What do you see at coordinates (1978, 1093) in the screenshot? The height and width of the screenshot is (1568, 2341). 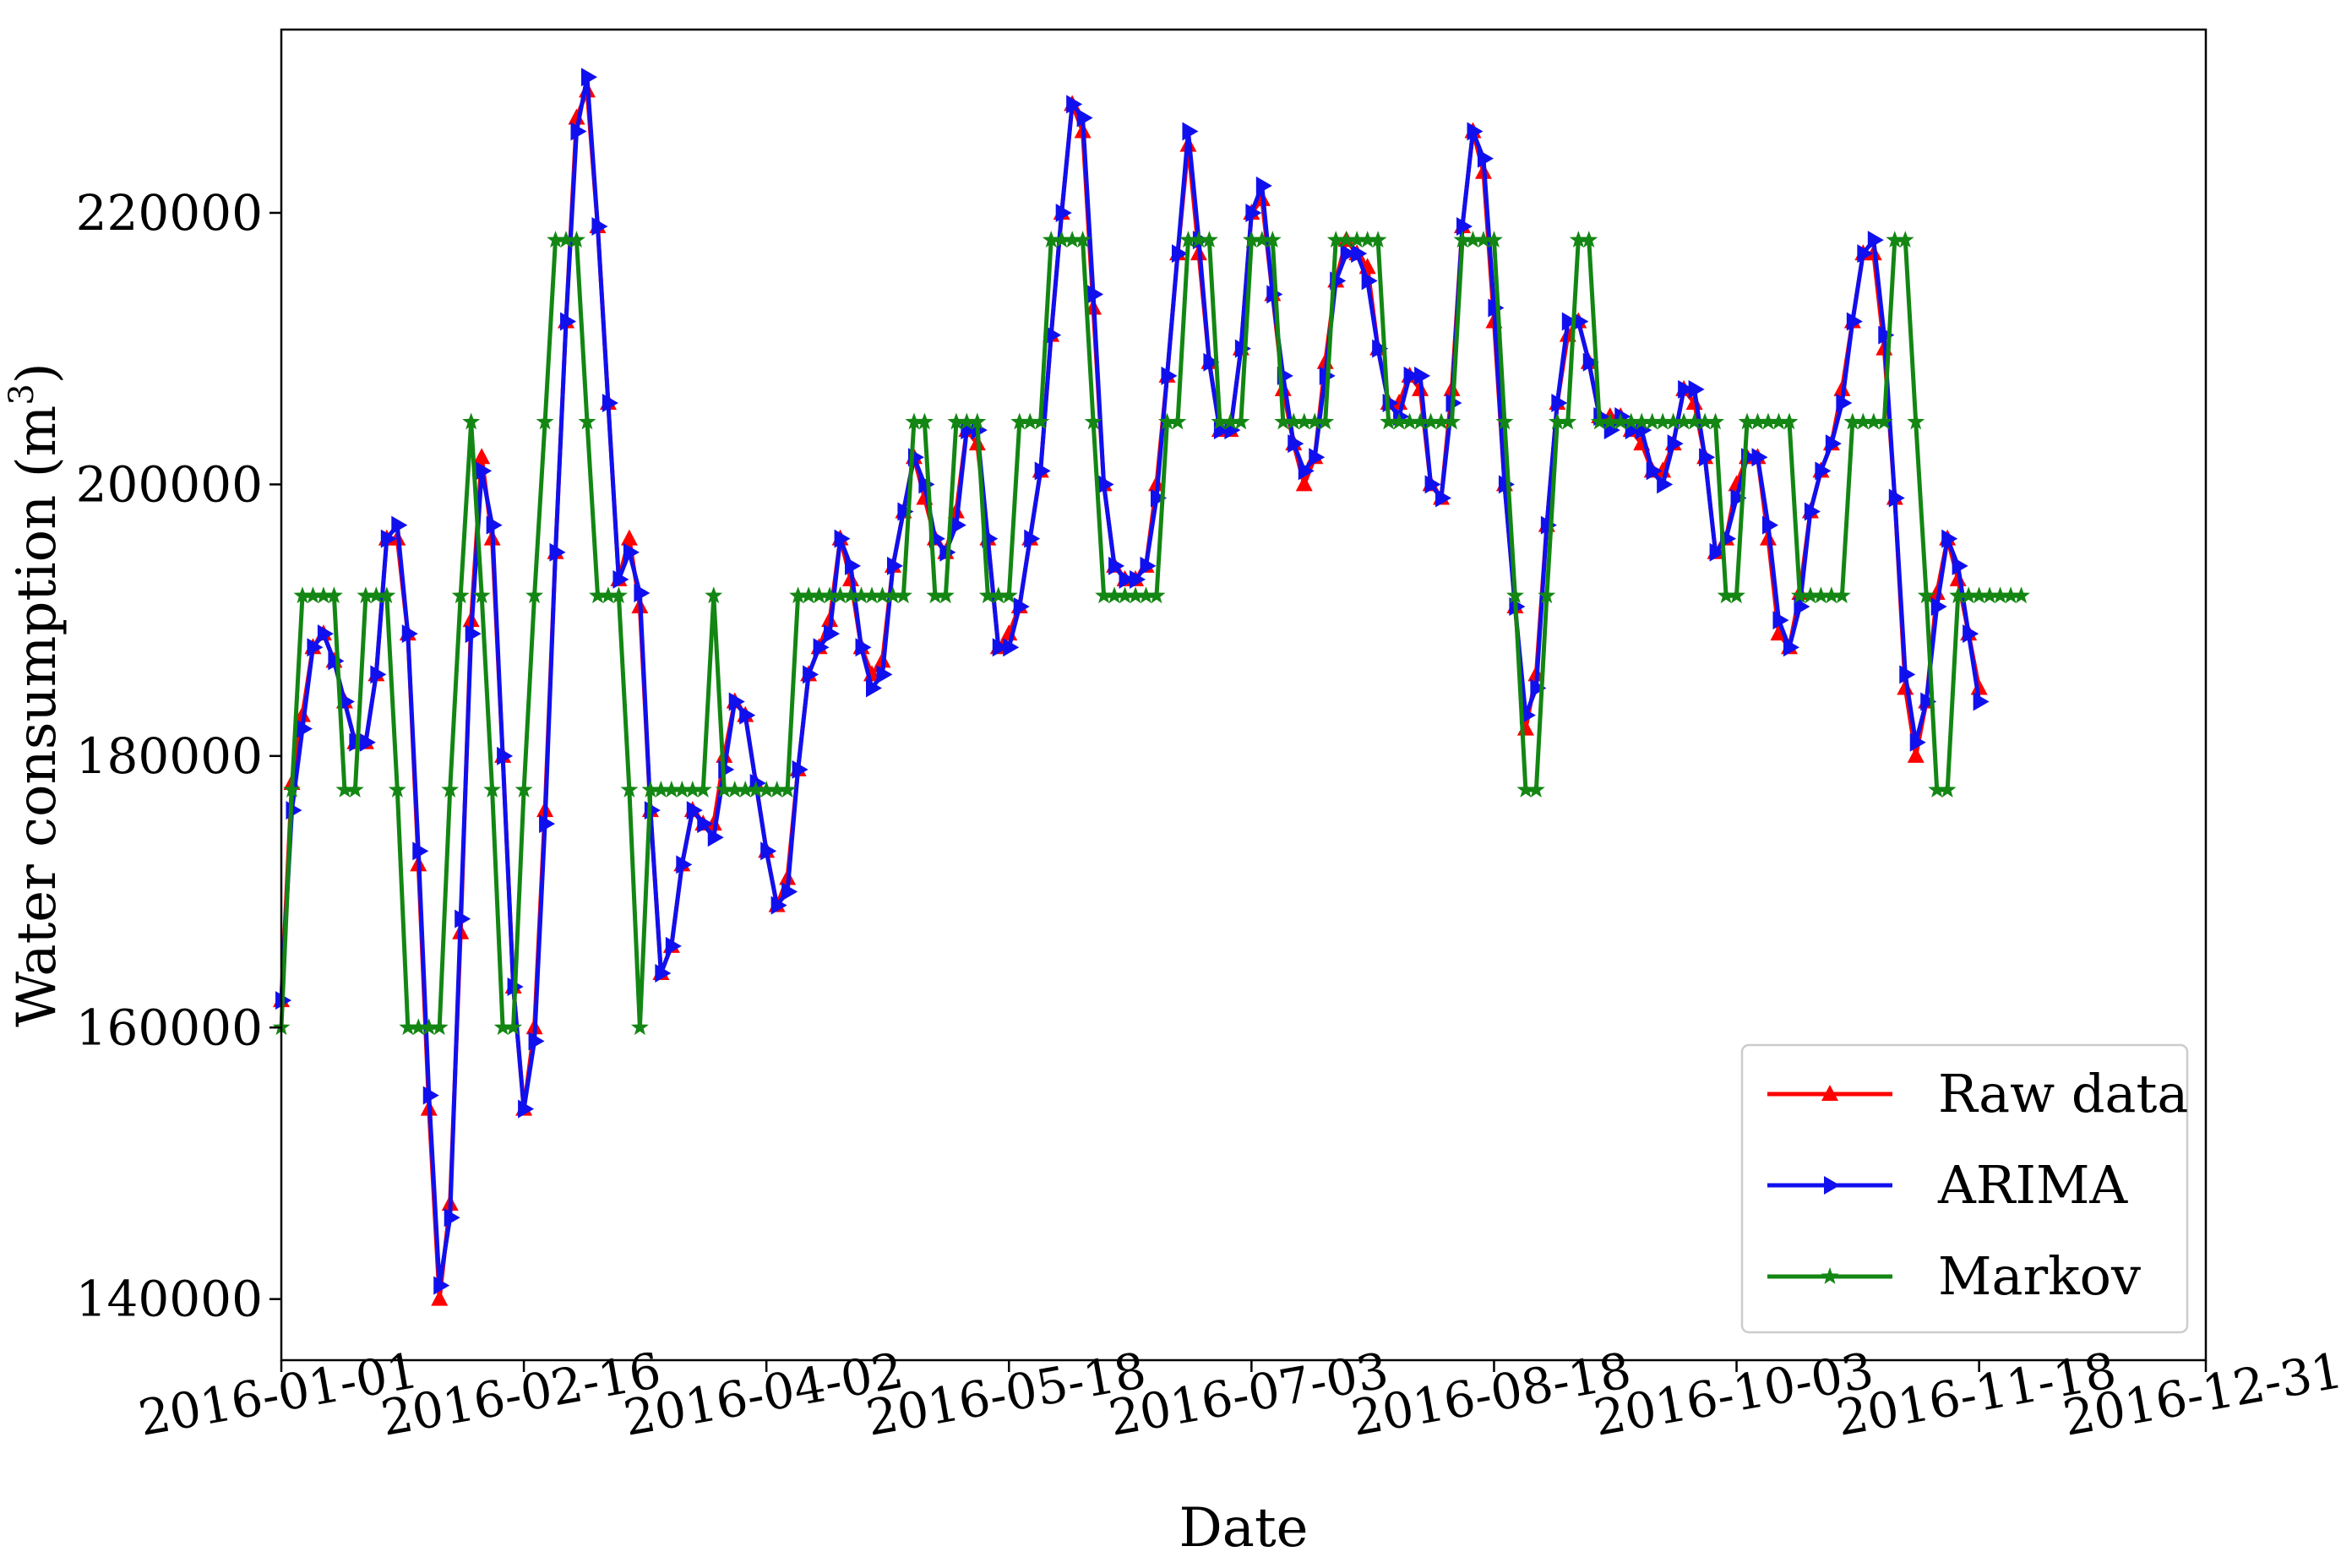 I see `legend-entry: Raw data` at bounding box center [1978, 1093].